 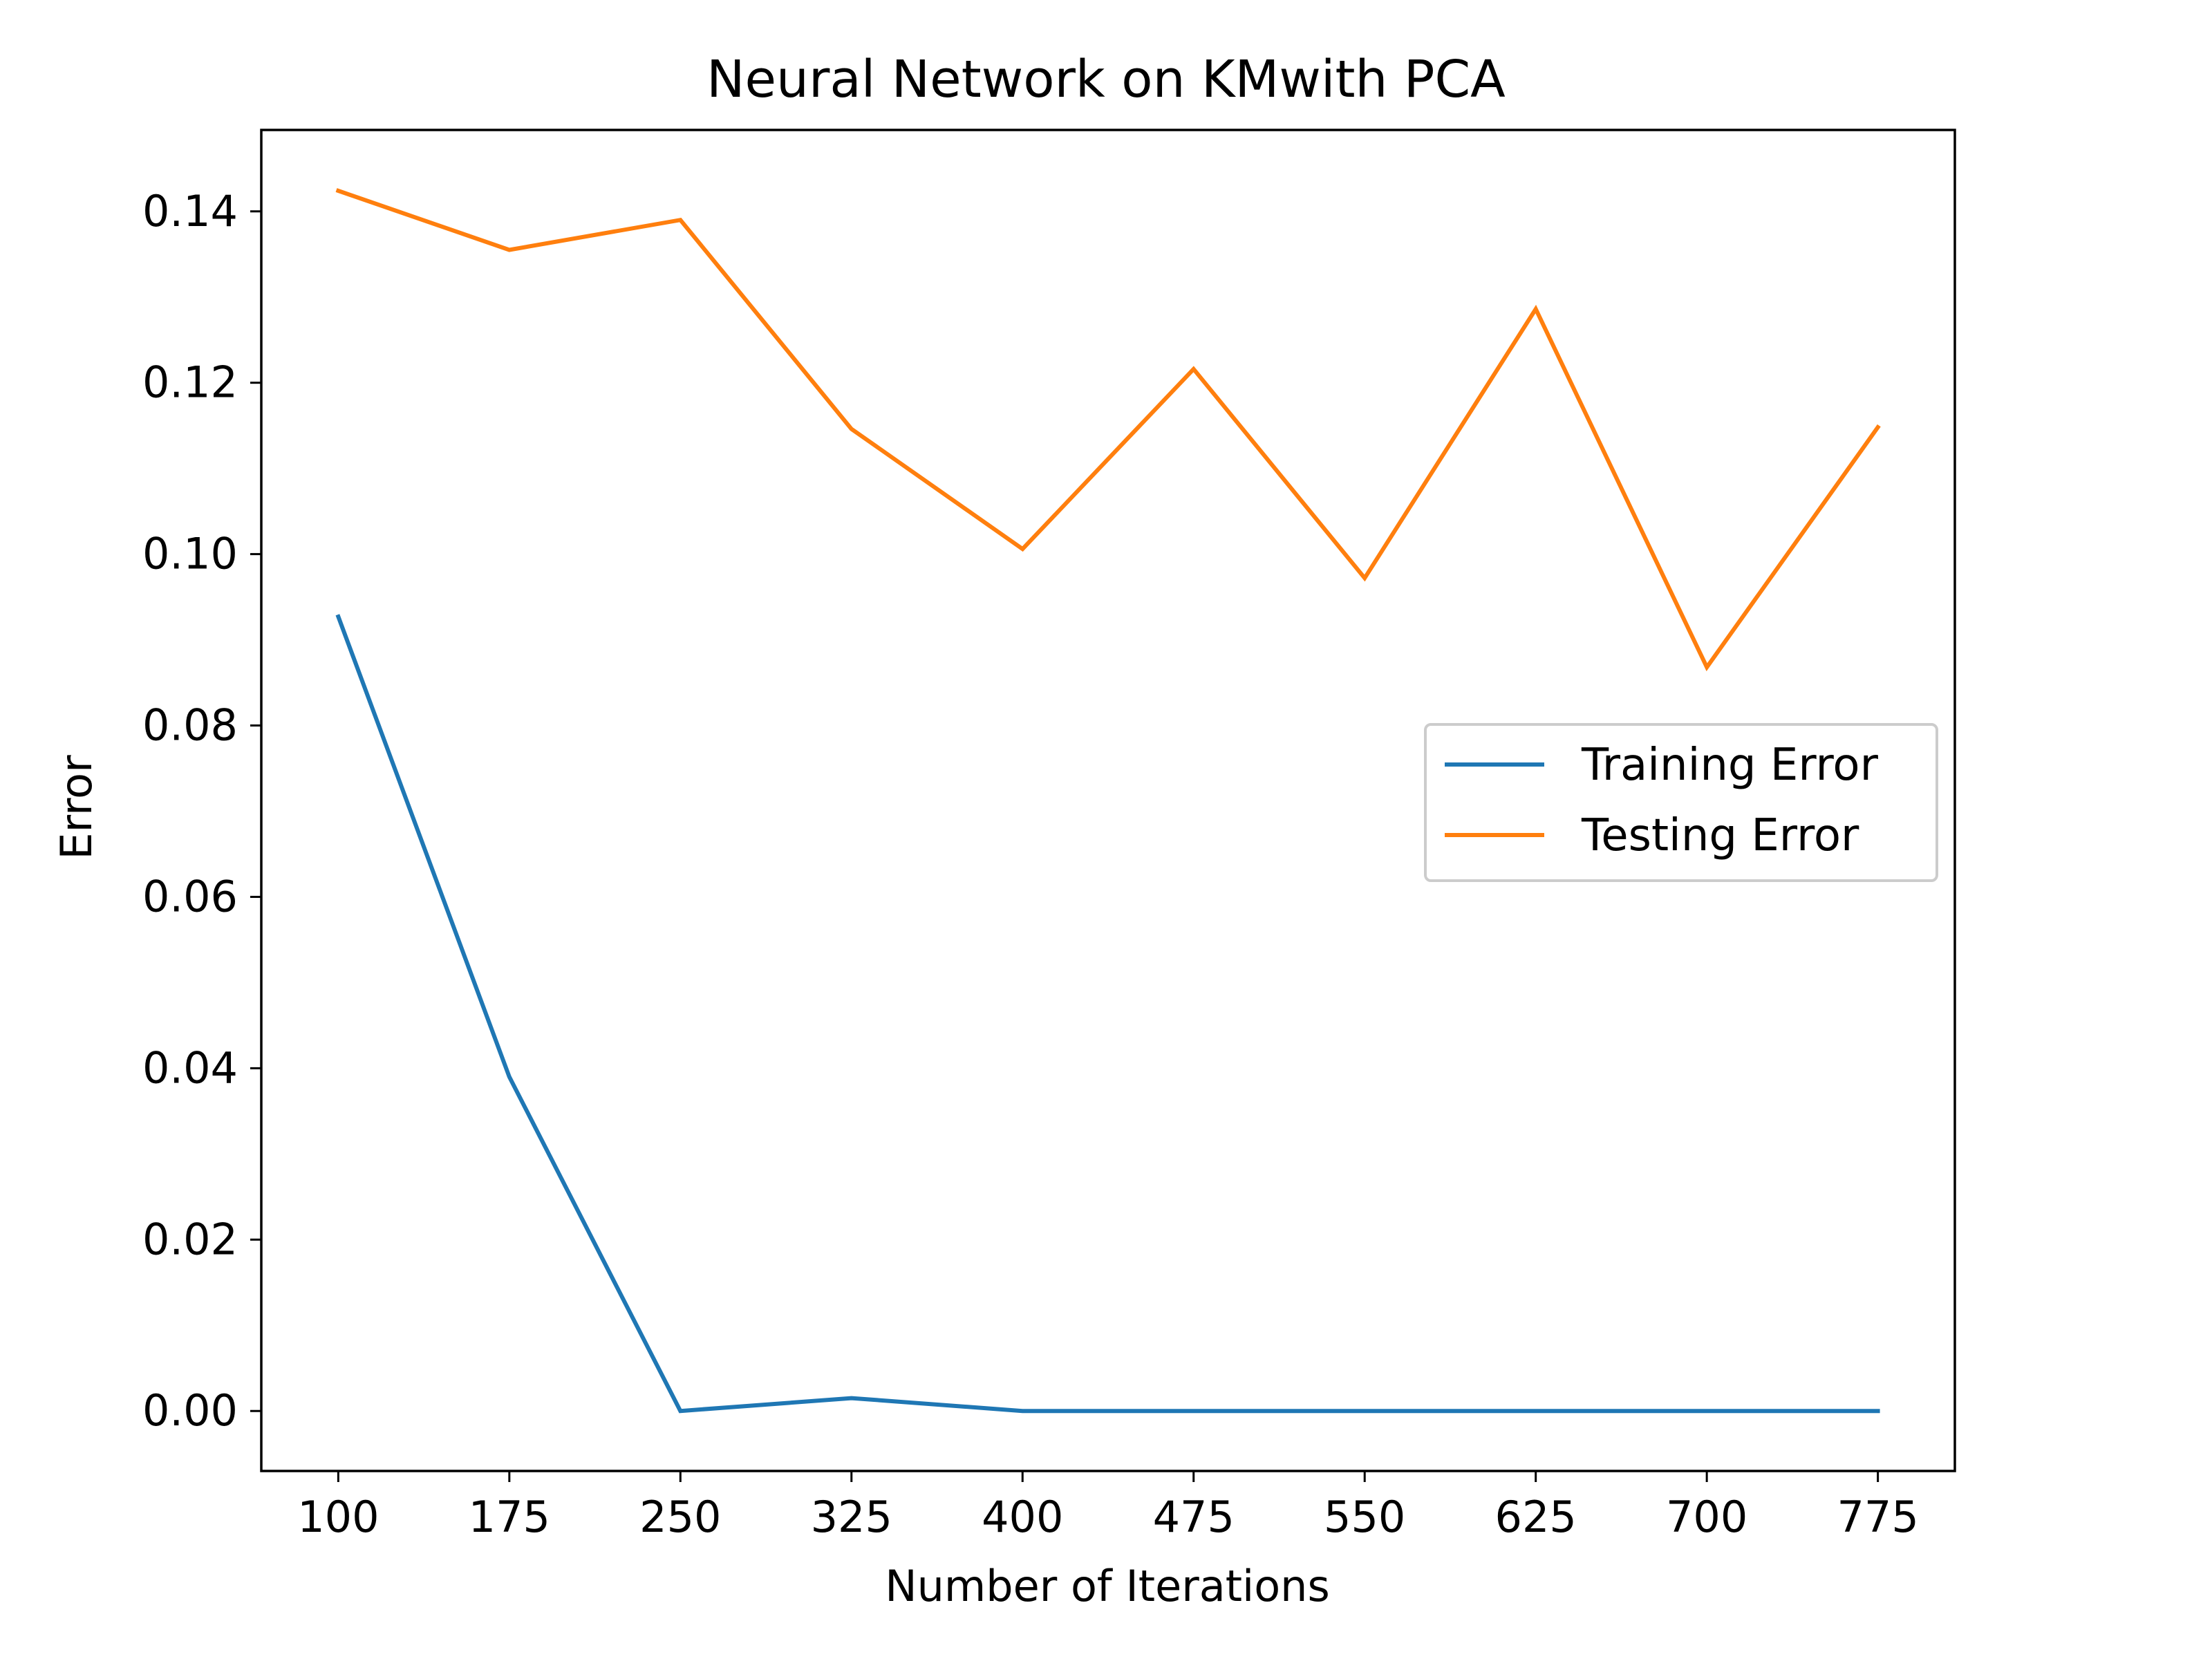 I want to click on y-tick-label: 0.04, so click(x=190, y=1067).